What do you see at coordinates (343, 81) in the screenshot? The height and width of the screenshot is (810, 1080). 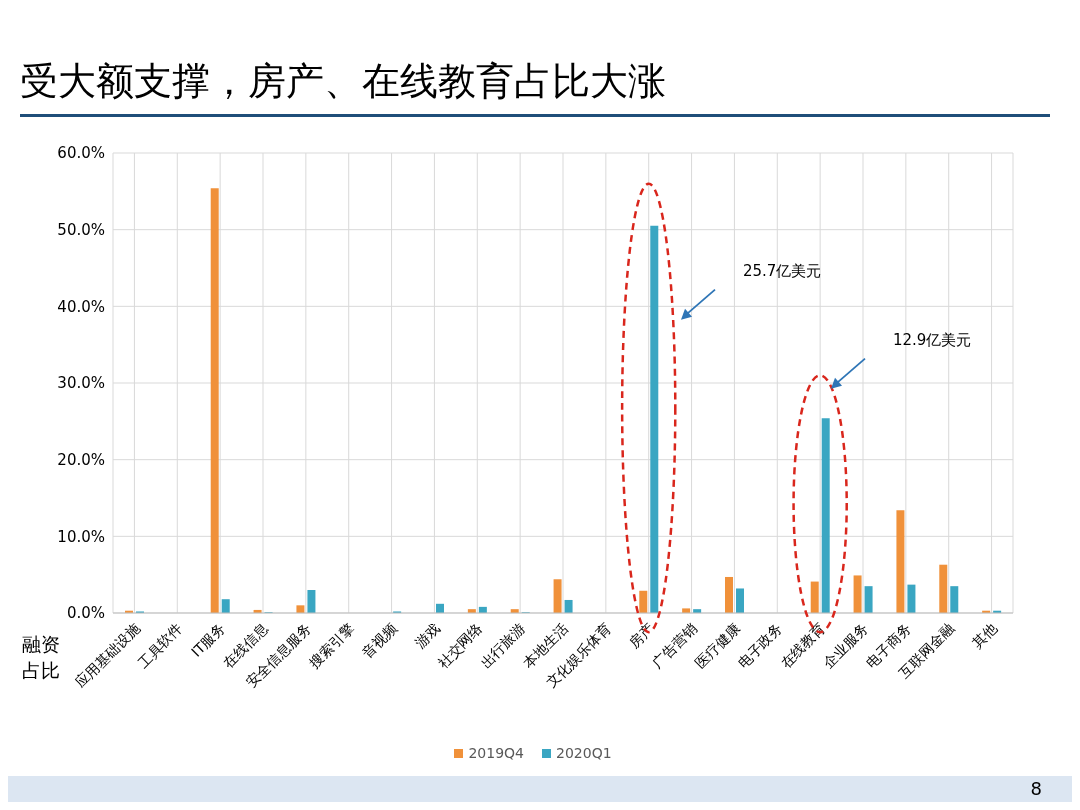 I see `chart-title: 受大额支撑，房产、在线教育占比大涨` at bounding box center [343, 81].